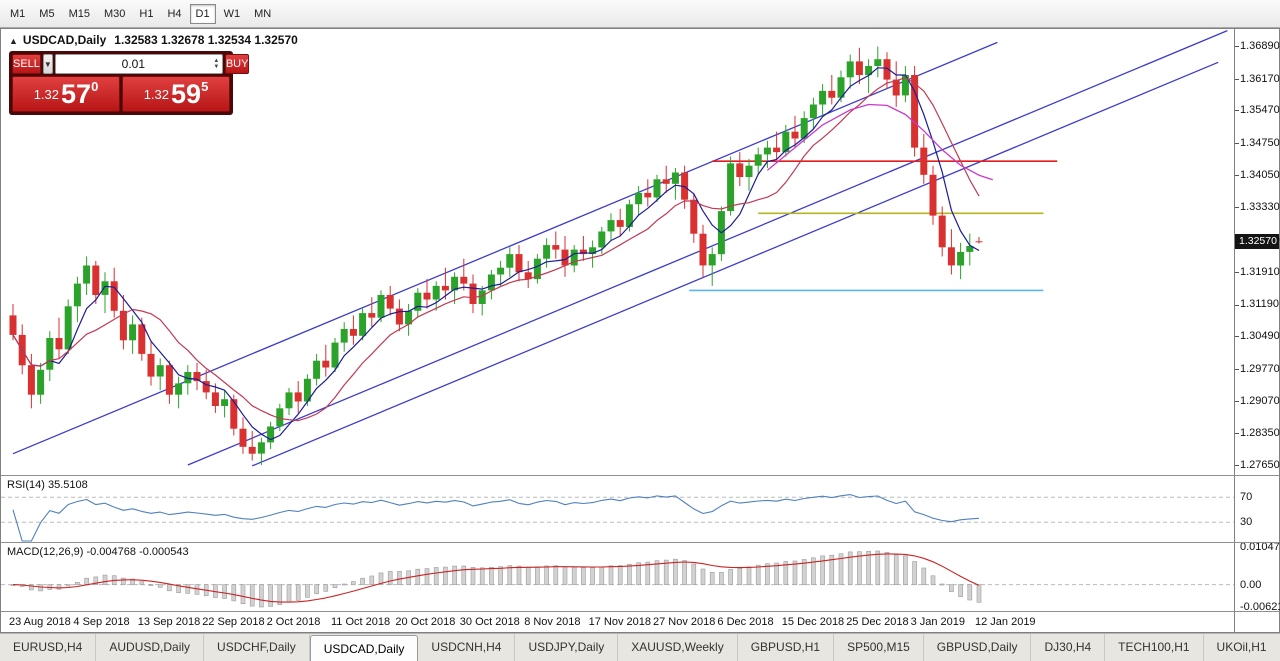 This screenshot has width=1280, height=661. I want to click on price-axis-label: 1.28350, so click(1260, 433).